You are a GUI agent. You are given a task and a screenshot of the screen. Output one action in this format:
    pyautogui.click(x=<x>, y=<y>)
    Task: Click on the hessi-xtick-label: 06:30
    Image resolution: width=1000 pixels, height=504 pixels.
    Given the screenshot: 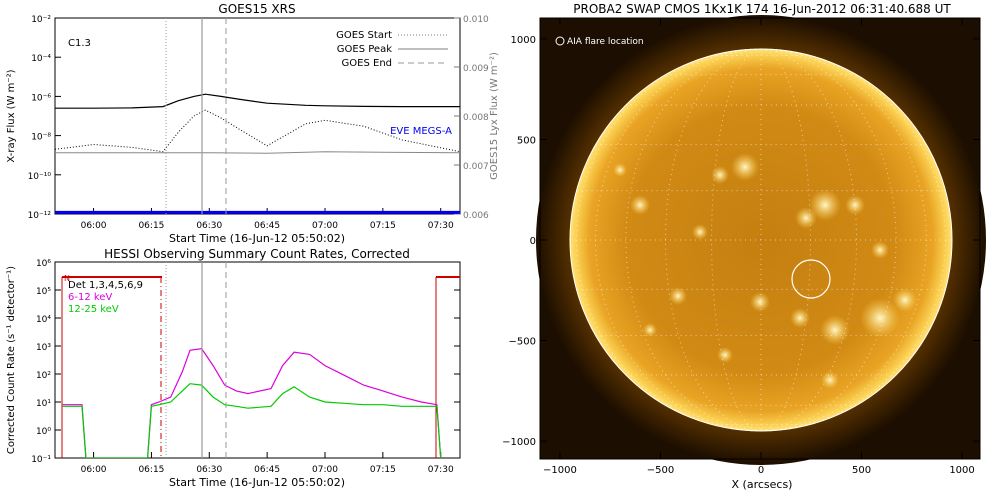 What is the action you would take?
    pyautogui.click(x=209, y=470)
    